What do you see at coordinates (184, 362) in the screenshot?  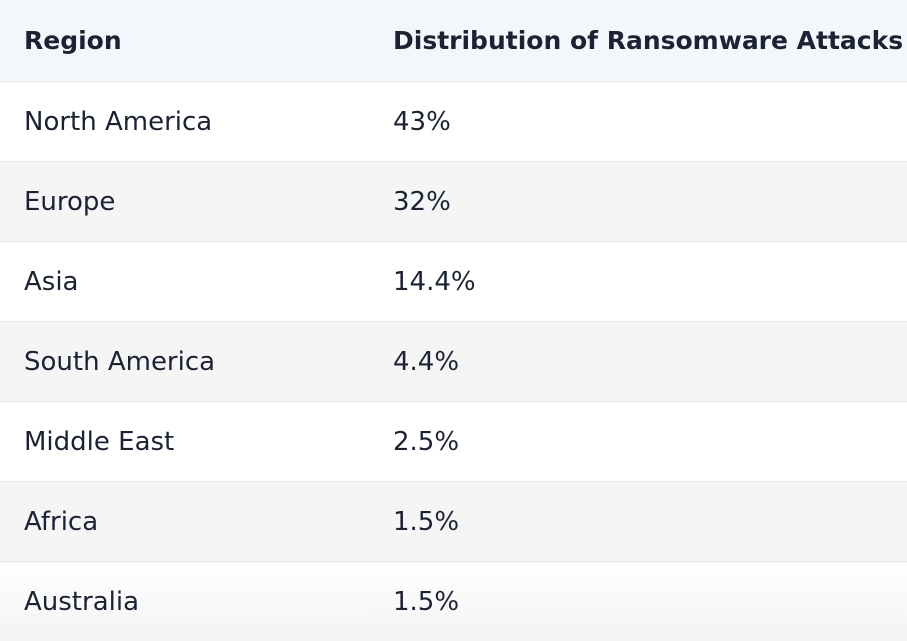 I see `region-cell: South America` at bounding box center [184, 362].